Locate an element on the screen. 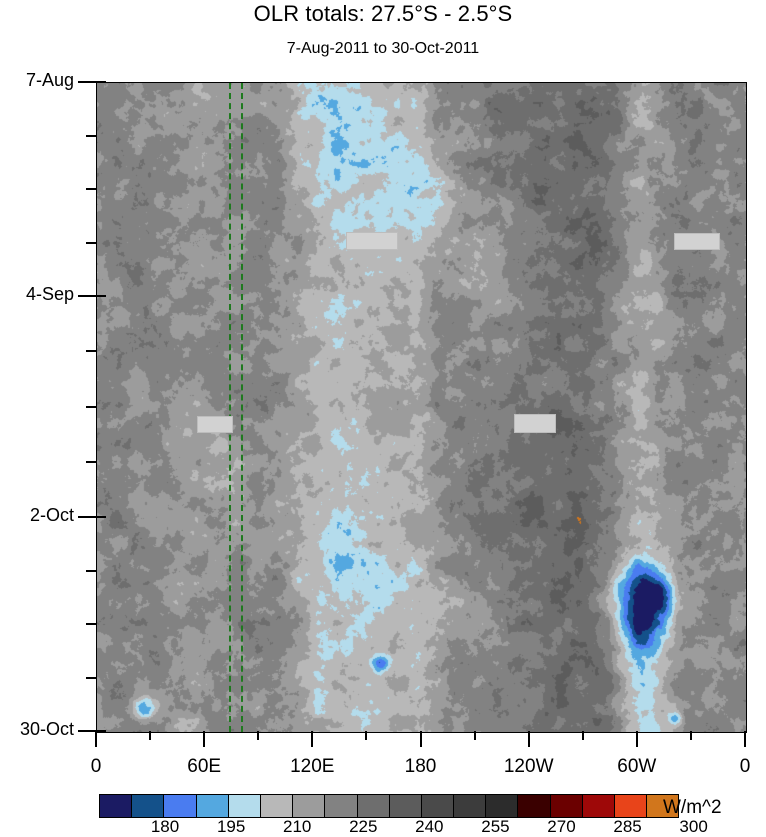  colorbar-tick-label: 225 is located at coordinates (363, 826).